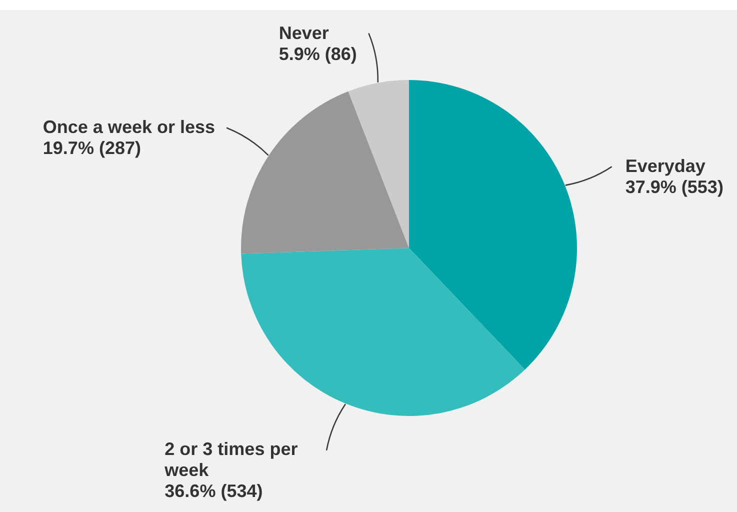 The image size is (737, 512). I want to click on slice-label: Once a week or less, so click(129, 127).